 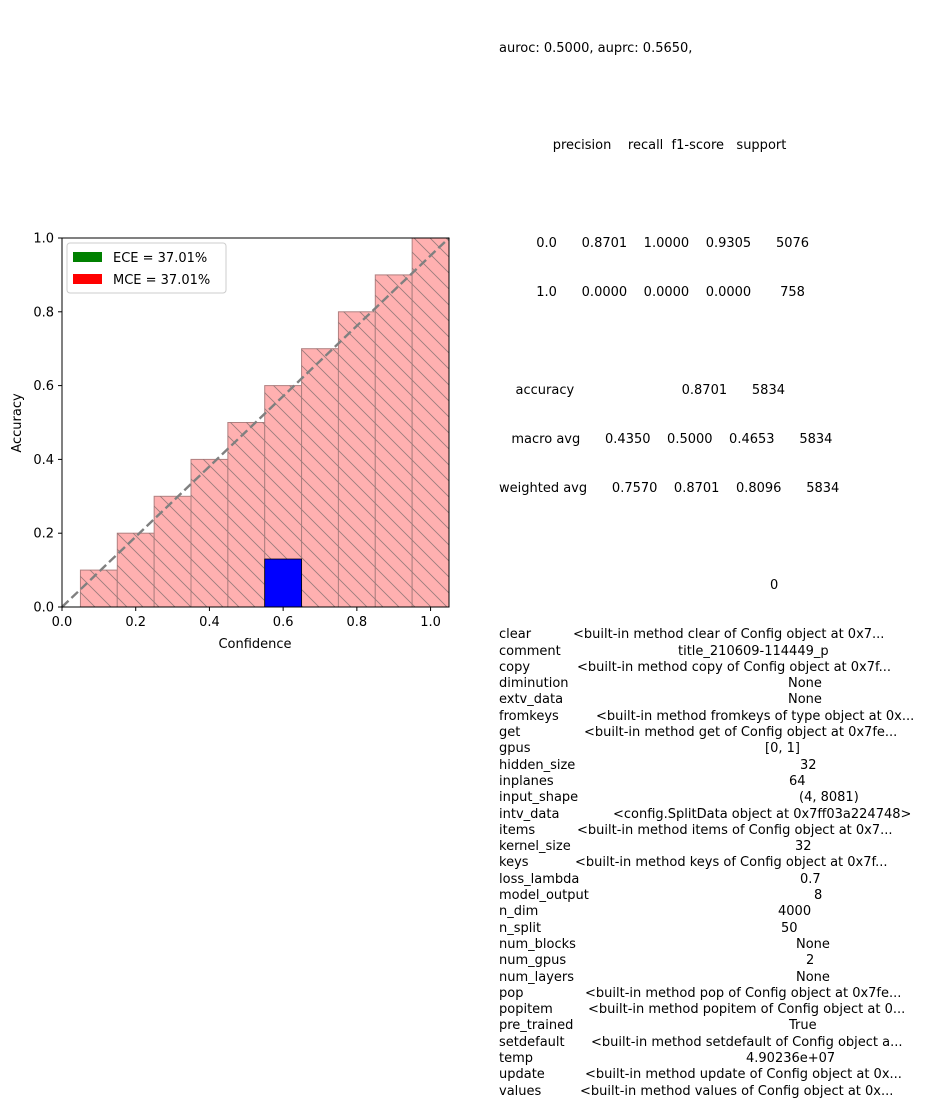 I want to click on config-key: copy, so click(x=515, y=667).